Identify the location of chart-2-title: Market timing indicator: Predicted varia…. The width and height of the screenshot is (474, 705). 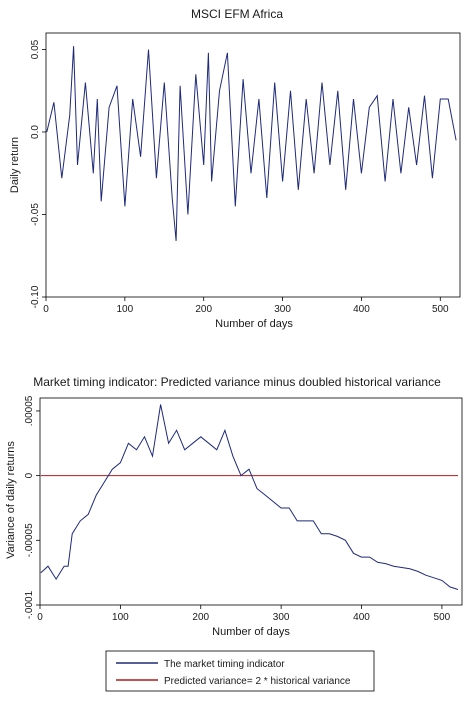
(237, 382).